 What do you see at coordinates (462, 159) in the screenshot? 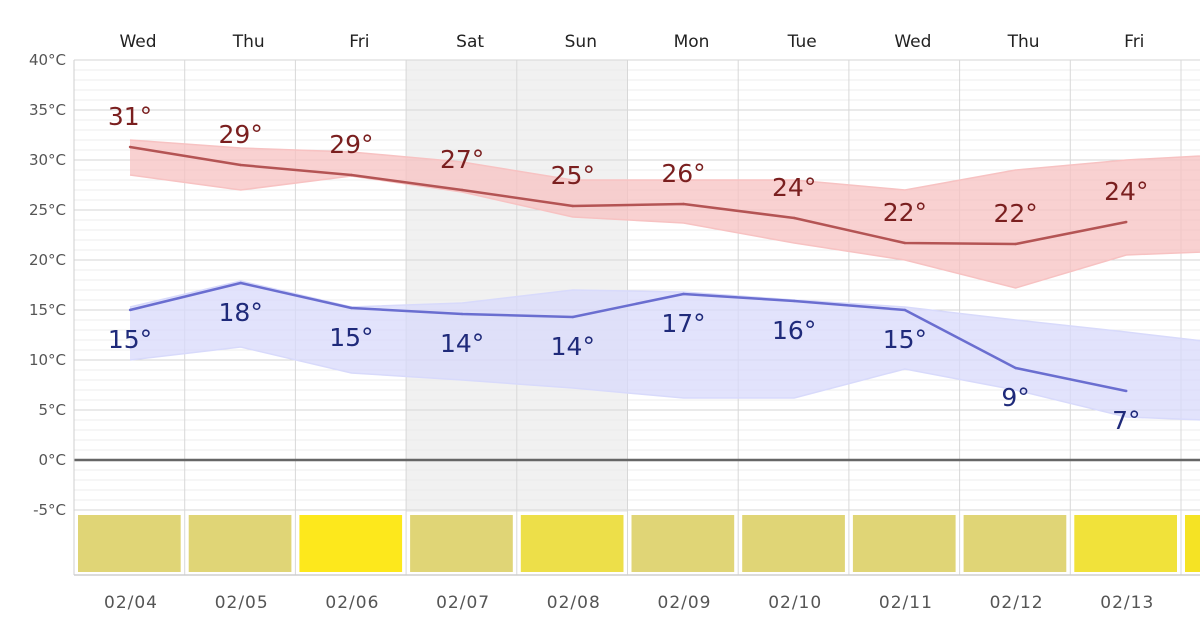
I see `high-temp-label: 27°` at bounding box center [462, 159].